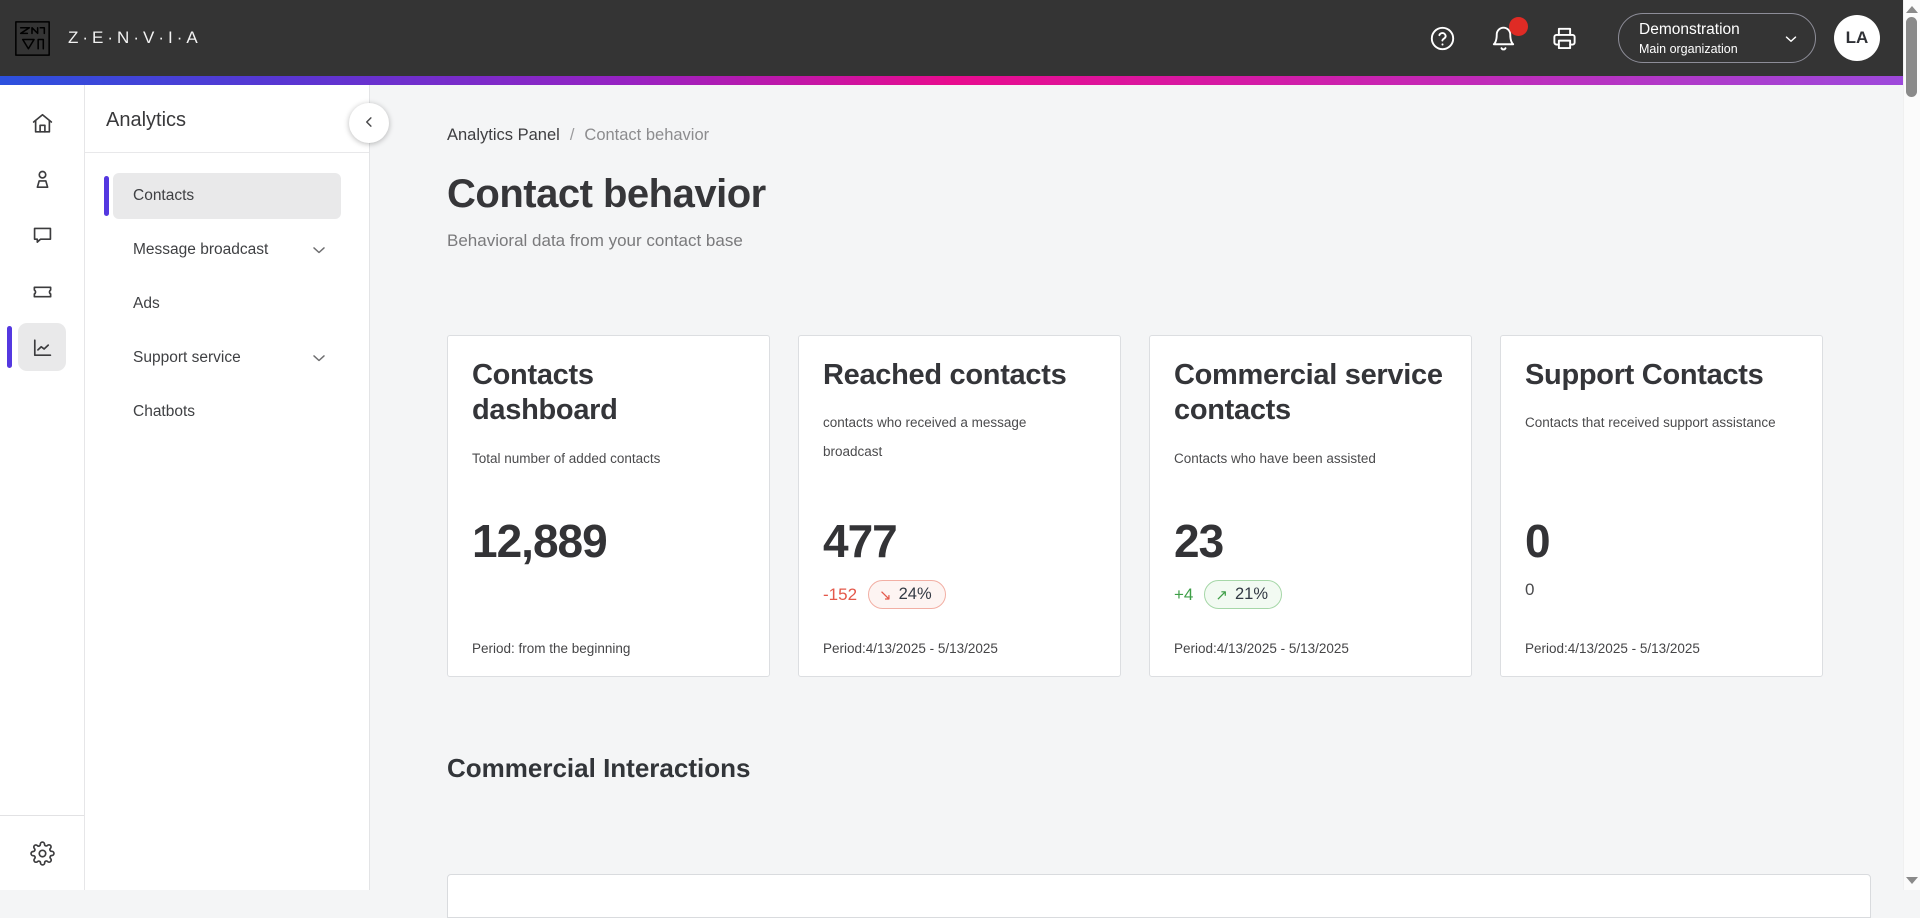 This screenshot has height=918, width=1920. What do you see at coordinates (503, 135) in the screenshot?
I see `breadcrumb-analytics-panel: Analytics Panel` at bounding box center [503, 135].